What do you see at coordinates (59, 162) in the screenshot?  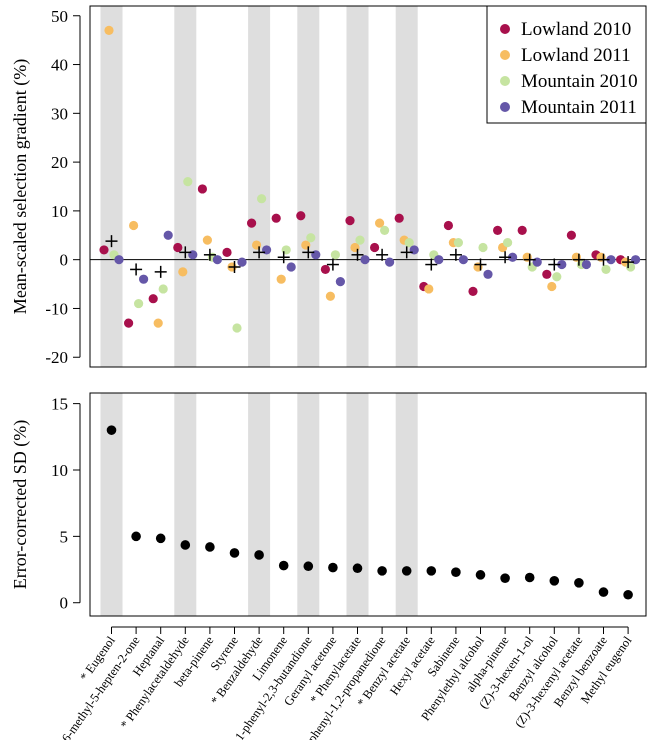 I see `y-tick-label: 20` at bounding box center [59, 162].